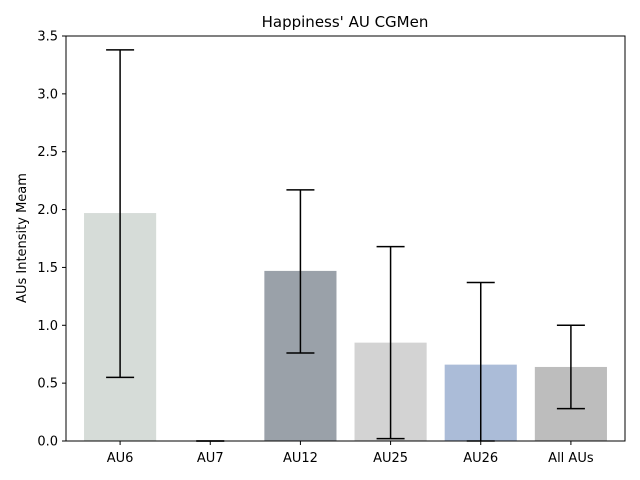 This screenshot has width=640, height=480. I want to click on x-tick-label: All AUs, so click(571, 458).